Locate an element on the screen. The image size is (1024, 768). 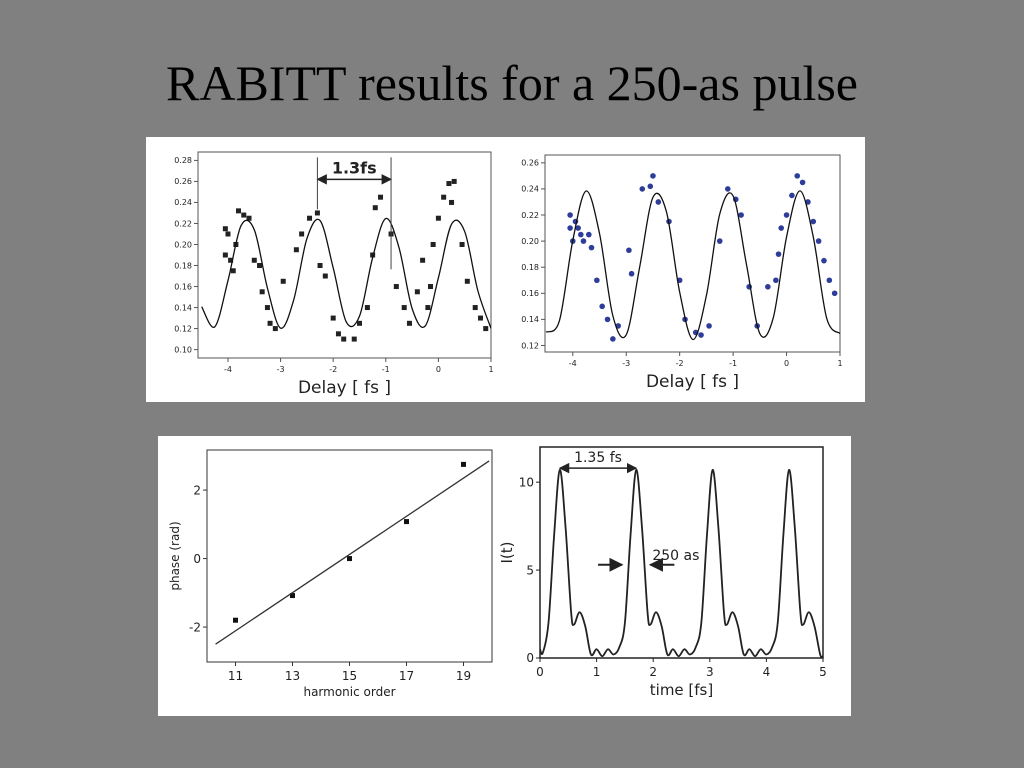
x-tick-label: 19 is located at coordinates (463, 676).